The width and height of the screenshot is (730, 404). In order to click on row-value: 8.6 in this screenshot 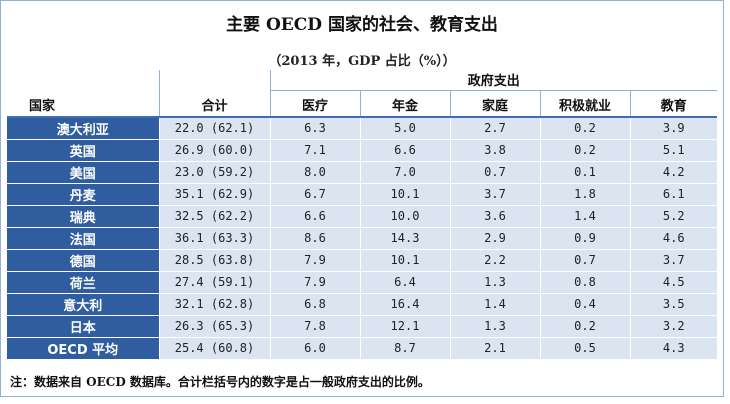, I will do `click(314, 238)`.